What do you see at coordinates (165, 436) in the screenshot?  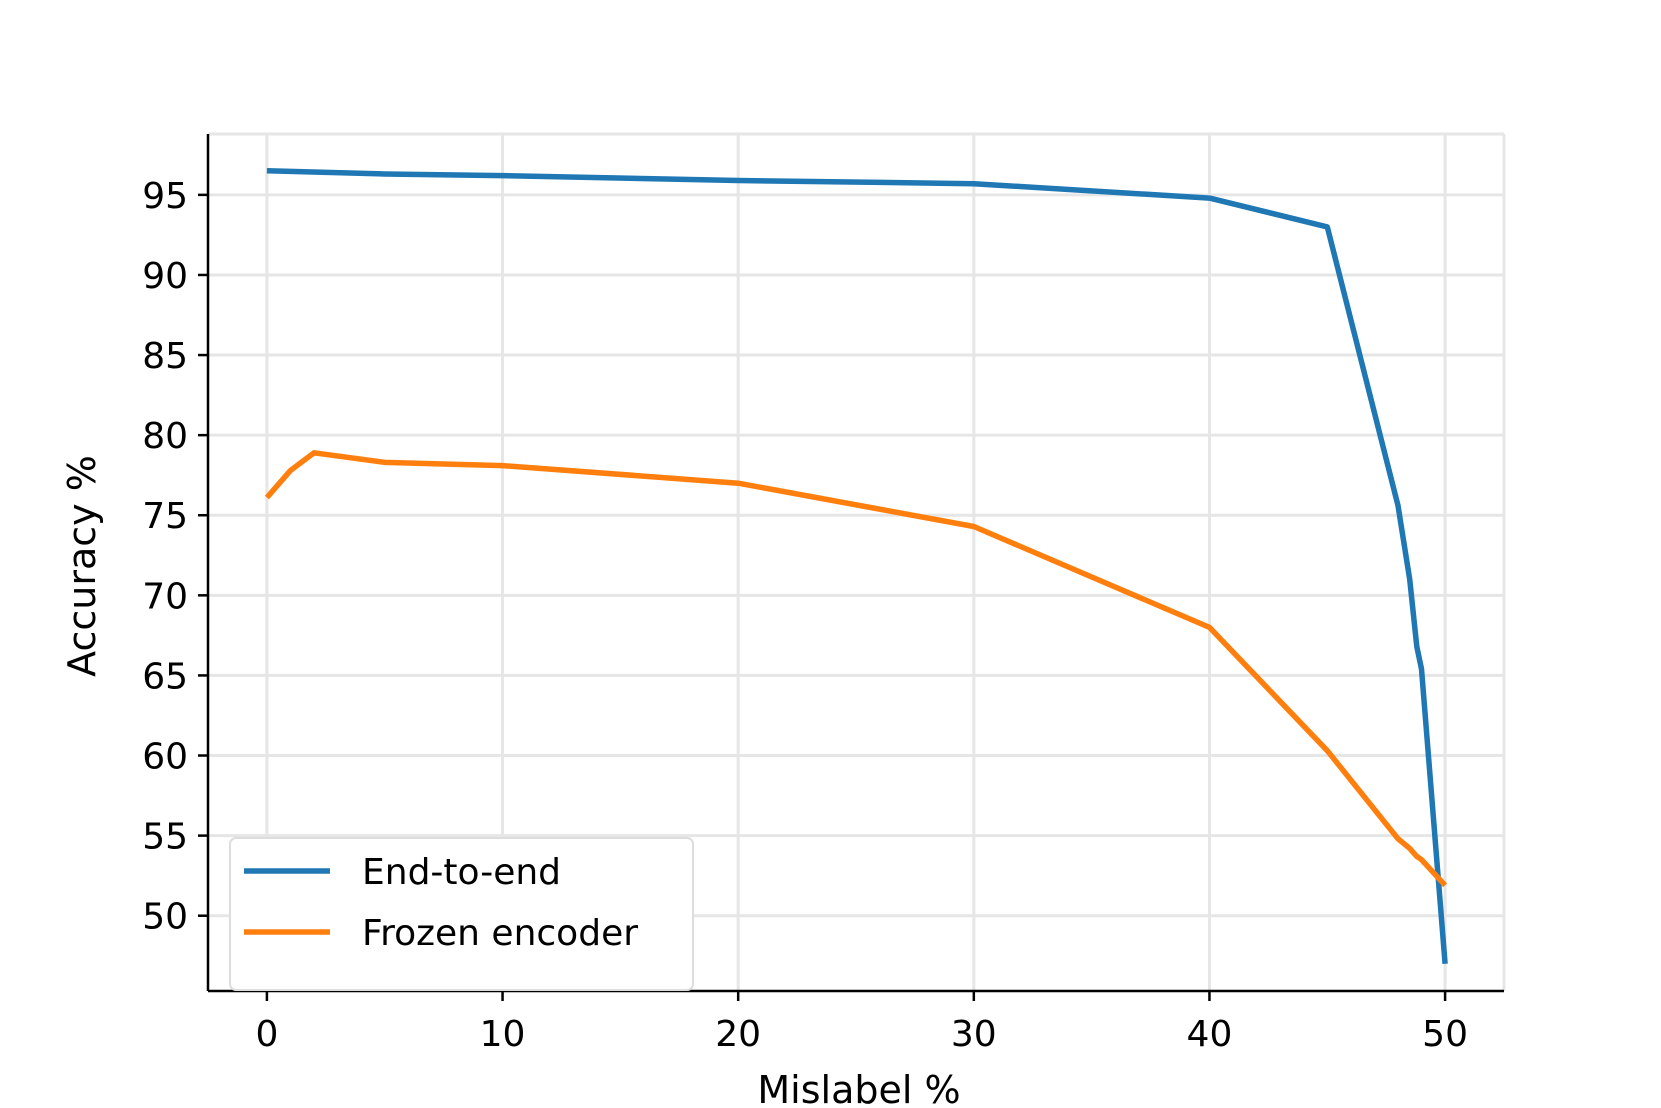 I see `y-tick-label: 80` at bounding box center [165, 436].